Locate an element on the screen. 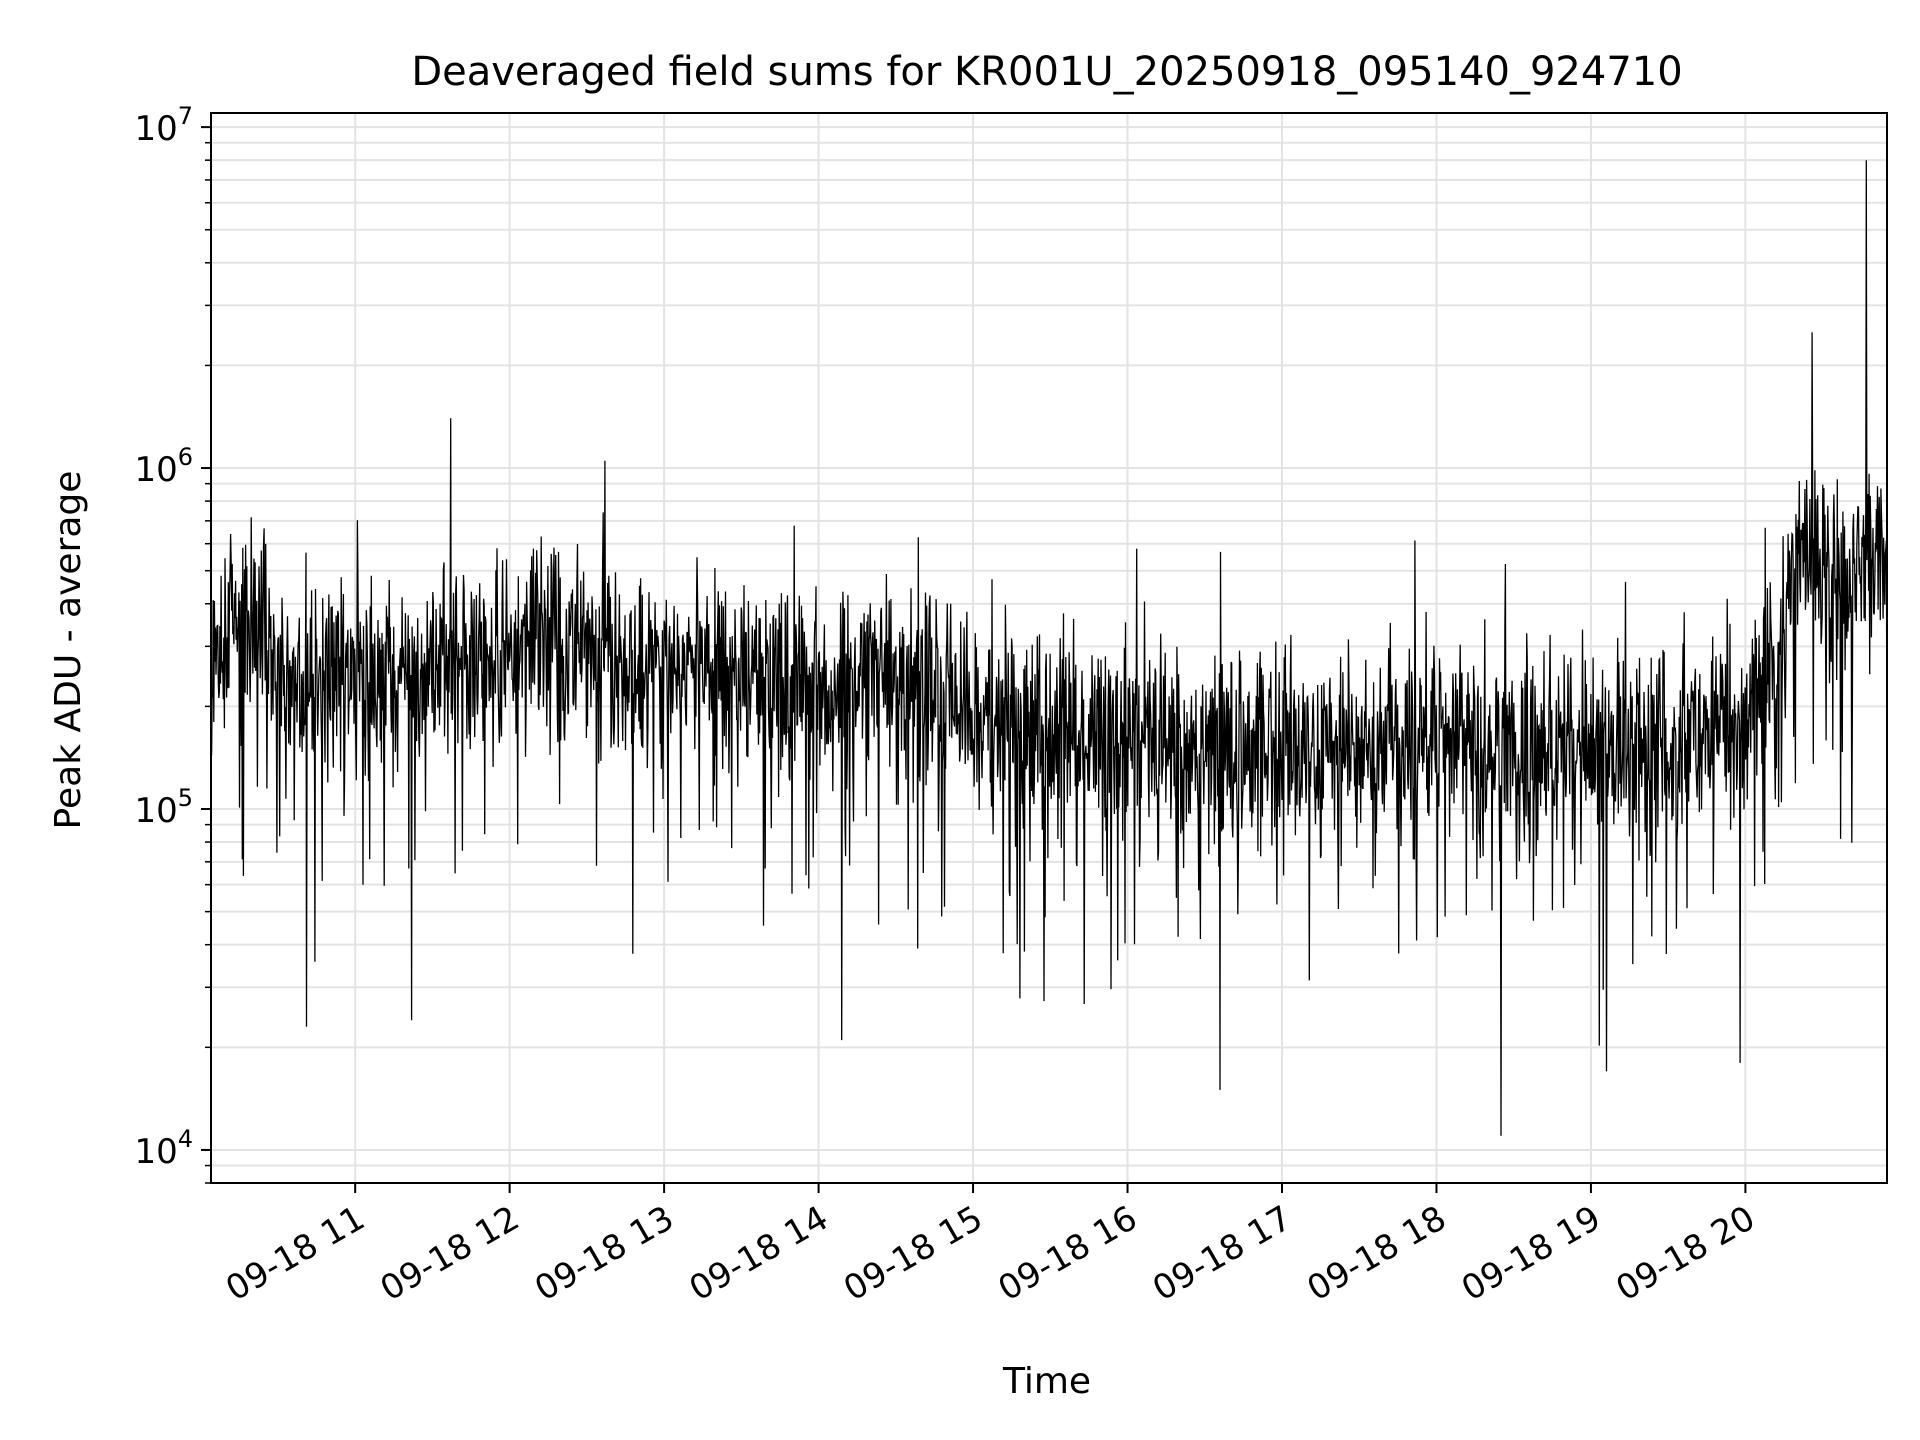 The height and width of the screenshot is (1440, 1920). x-axis-label: Time is located at coordinates (1046, 1381).